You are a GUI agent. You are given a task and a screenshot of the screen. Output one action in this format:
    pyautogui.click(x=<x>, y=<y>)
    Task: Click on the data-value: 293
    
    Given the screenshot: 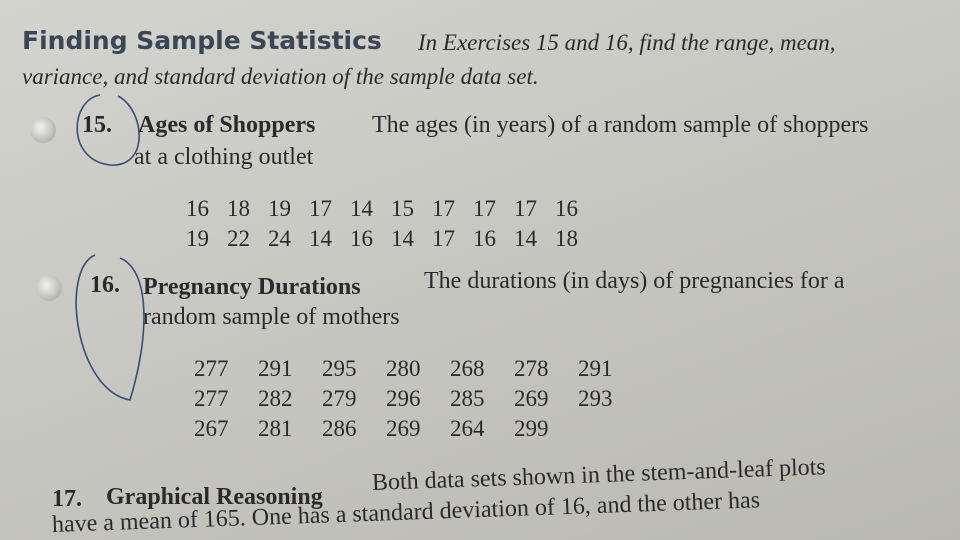 What is the action you would take?
    pyautogui.click(x=595, y=398)
    